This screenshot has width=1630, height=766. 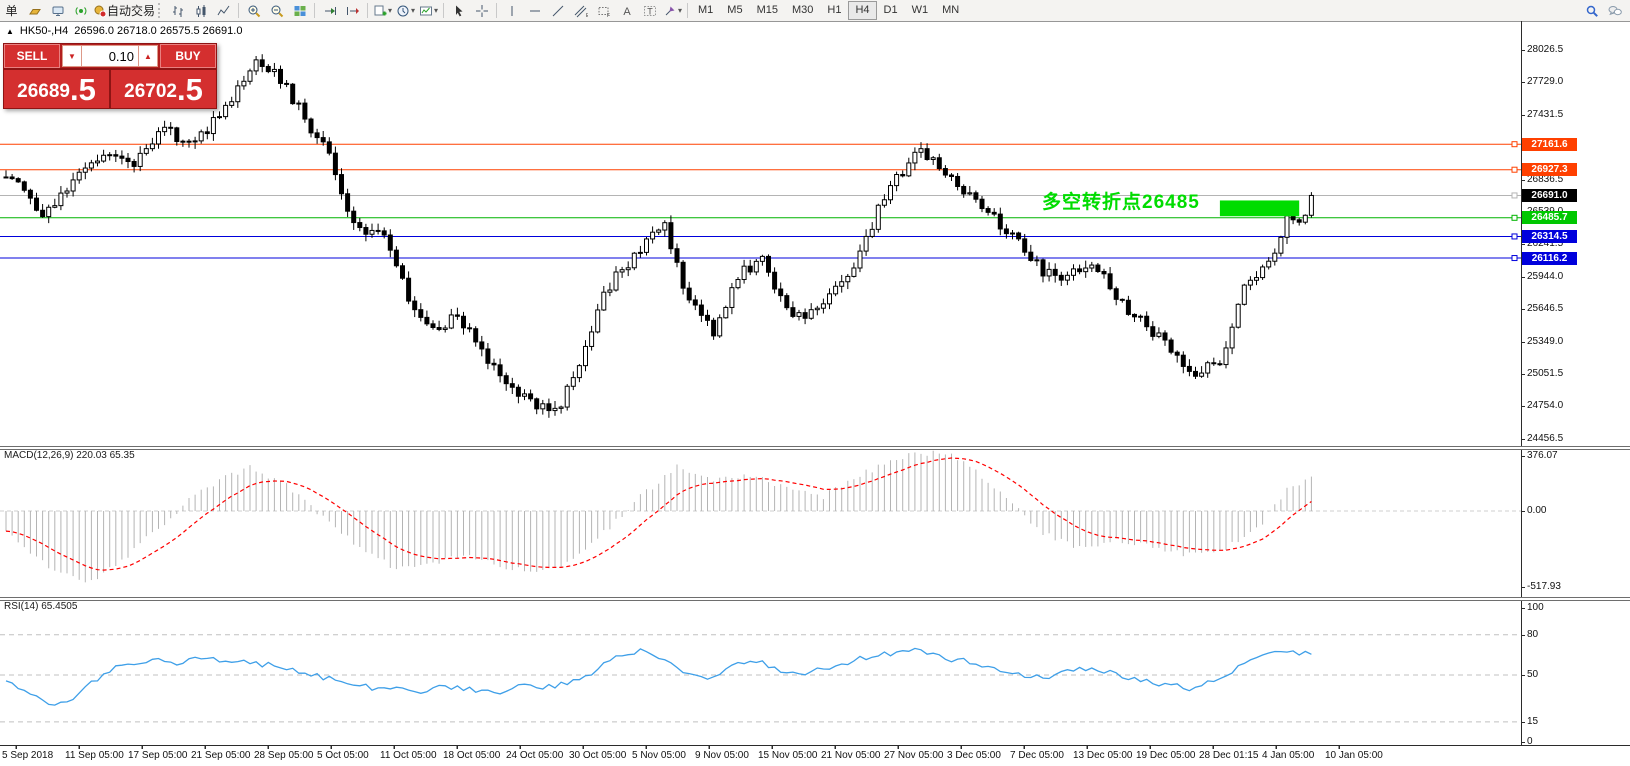 I want to click on vertical-line-button, so click(x=511, y=10).